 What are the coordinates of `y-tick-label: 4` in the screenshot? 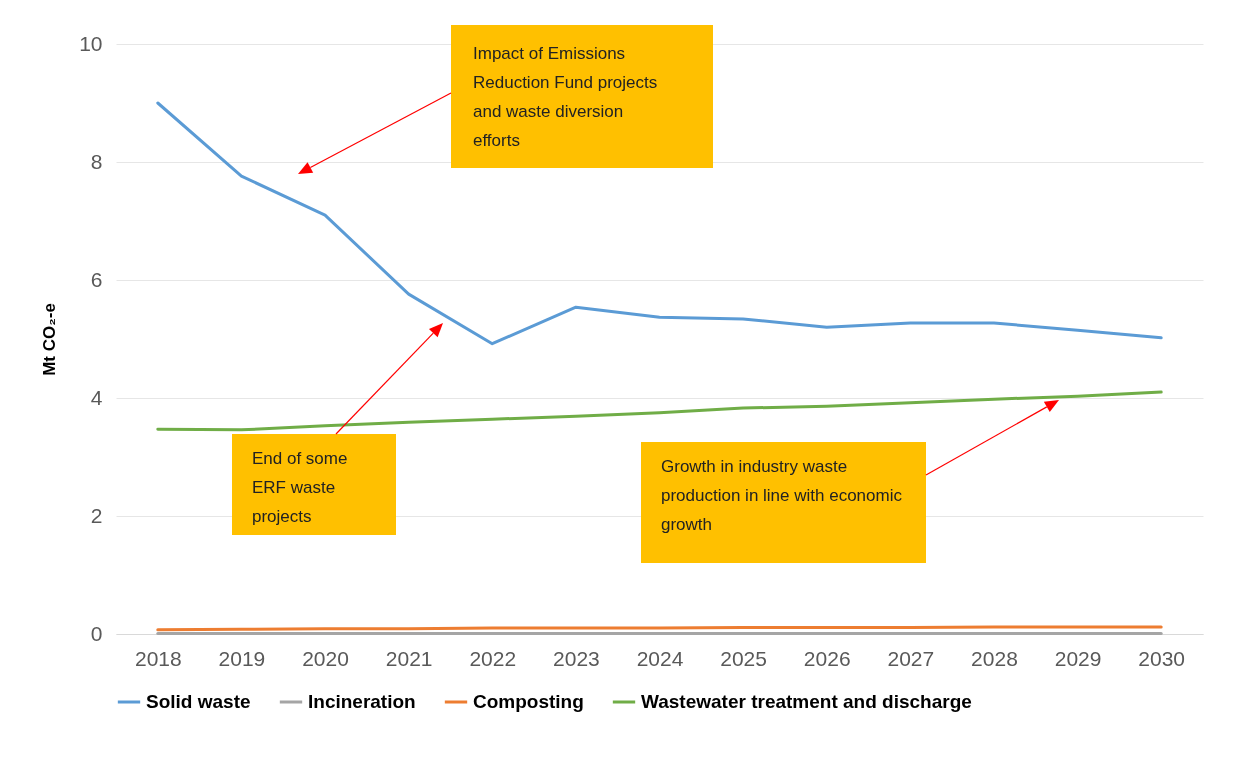 It's located at (96, 397).